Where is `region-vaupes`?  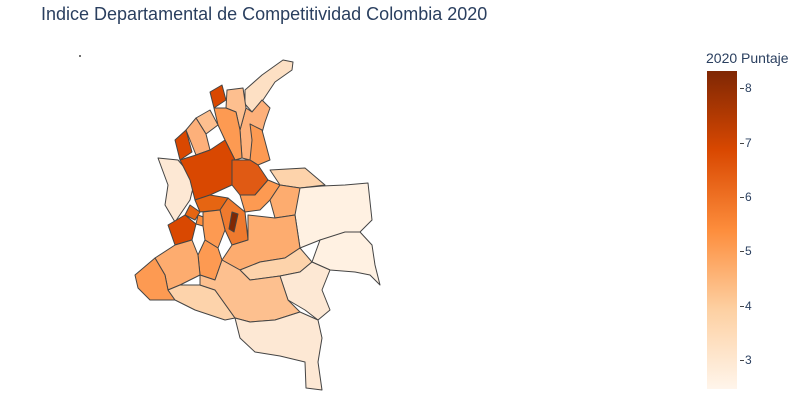 region-vaupes is located at coordinates (305, 291).